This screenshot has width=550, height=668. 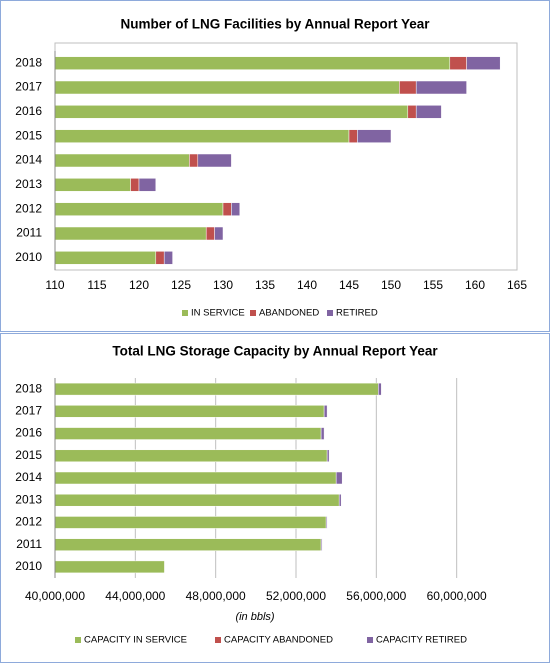 I want to click on legend-label: ABANDONED, so click(x=289, y=313).